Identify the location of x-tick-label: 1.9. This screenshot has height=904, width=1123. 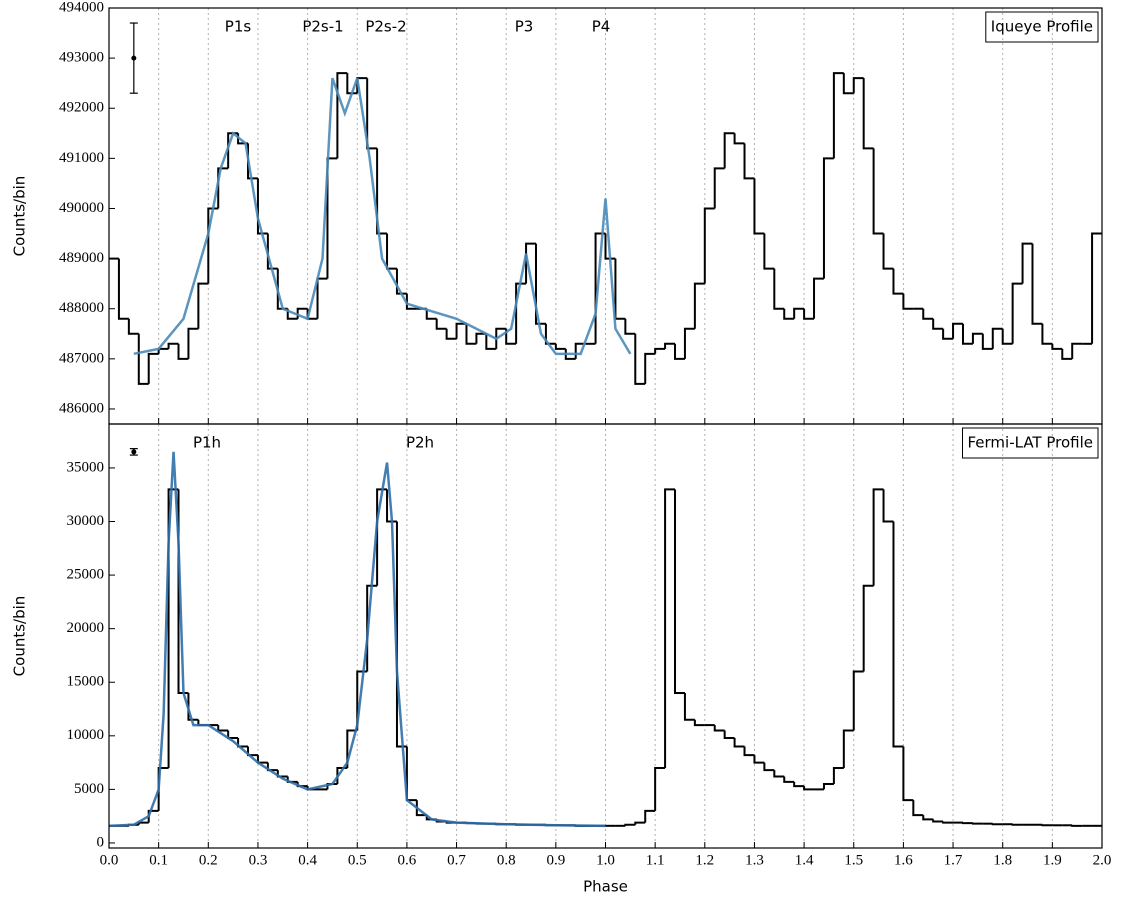
(1052, 860).